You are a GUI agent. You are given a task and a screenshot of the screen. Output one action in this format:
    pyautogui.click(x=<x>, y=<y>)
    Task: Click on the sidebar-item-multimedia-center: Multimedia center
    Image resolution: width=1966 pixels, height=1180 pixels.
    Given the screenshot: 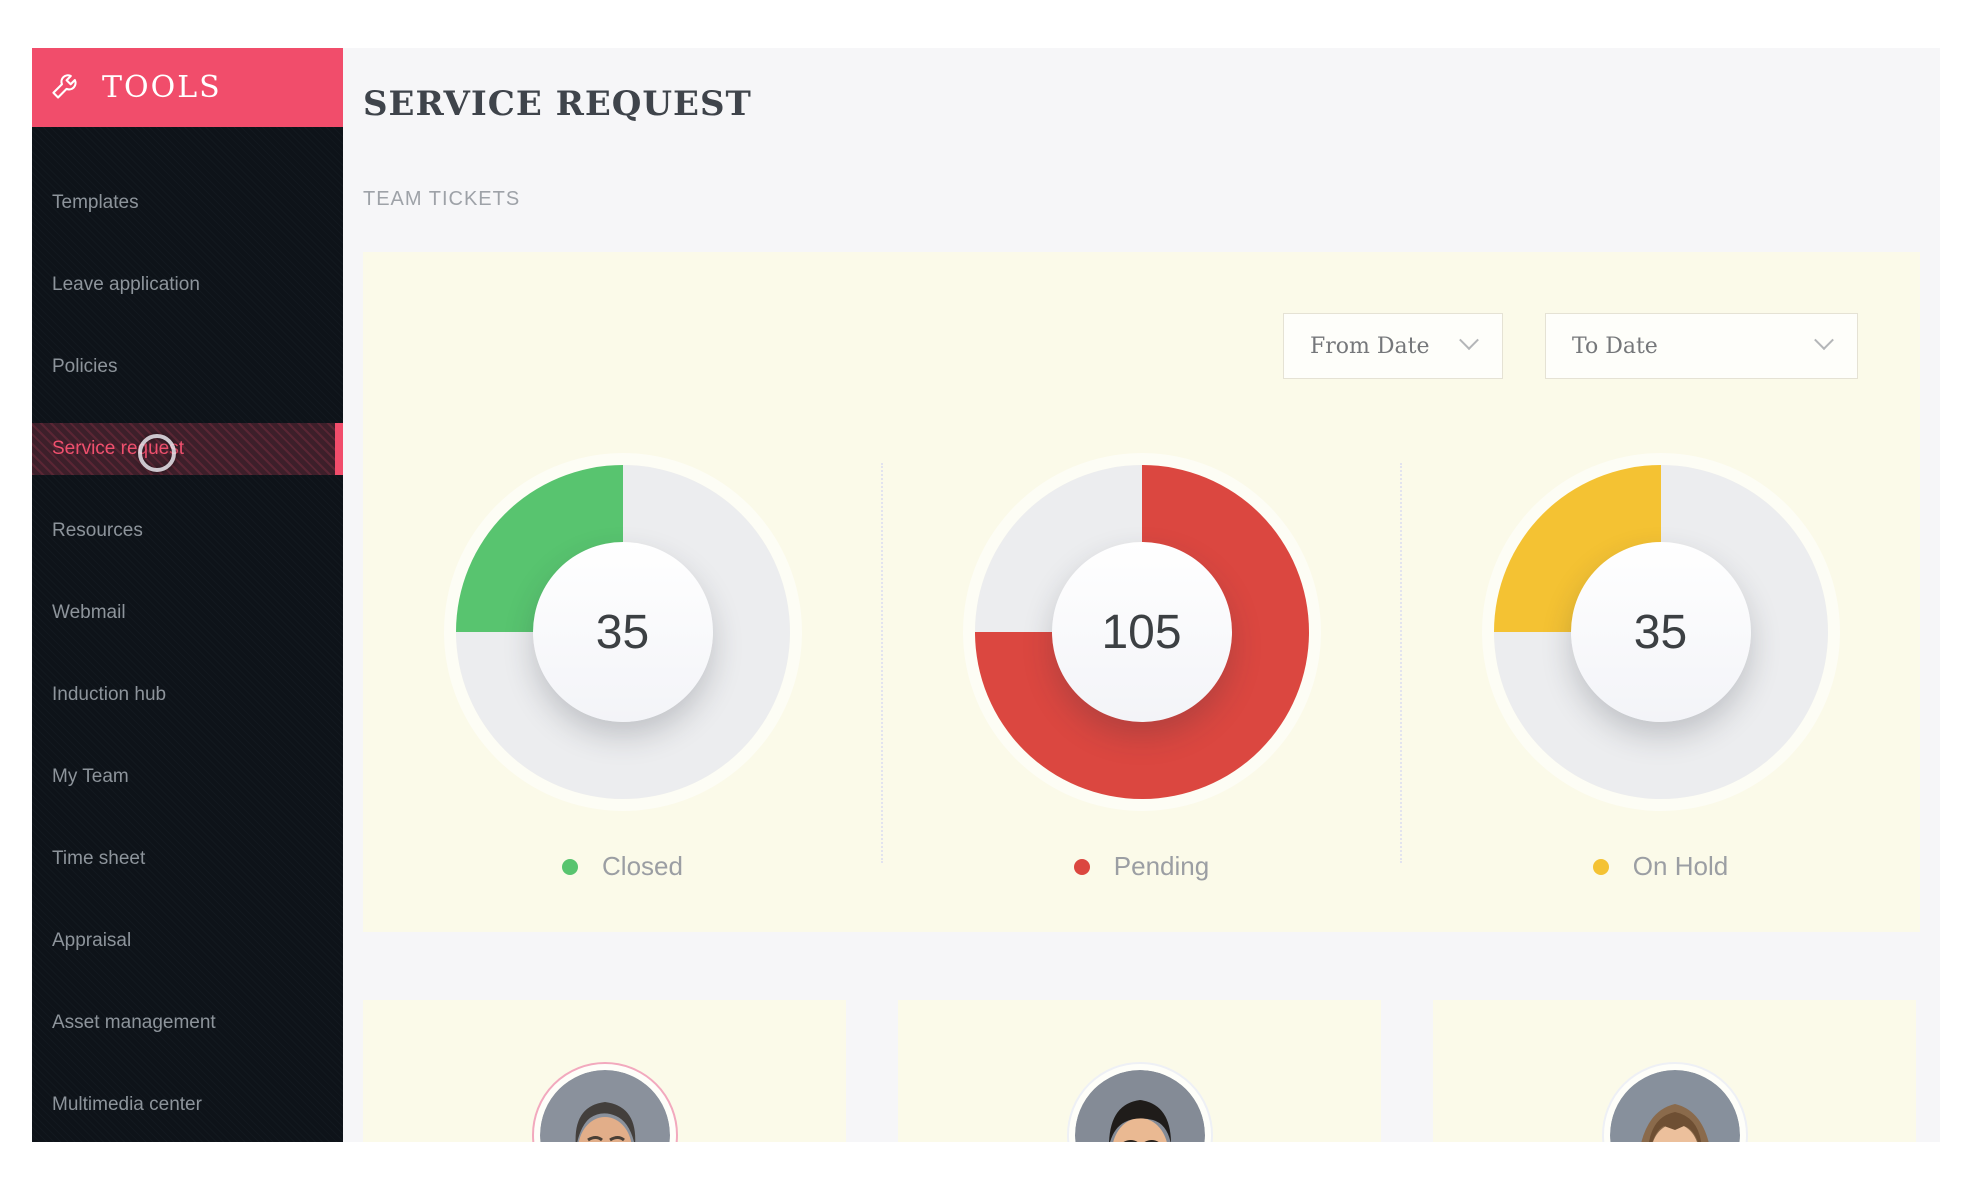 What is the action you would take?
    pyautogui.click(x=187, y=1105)
    